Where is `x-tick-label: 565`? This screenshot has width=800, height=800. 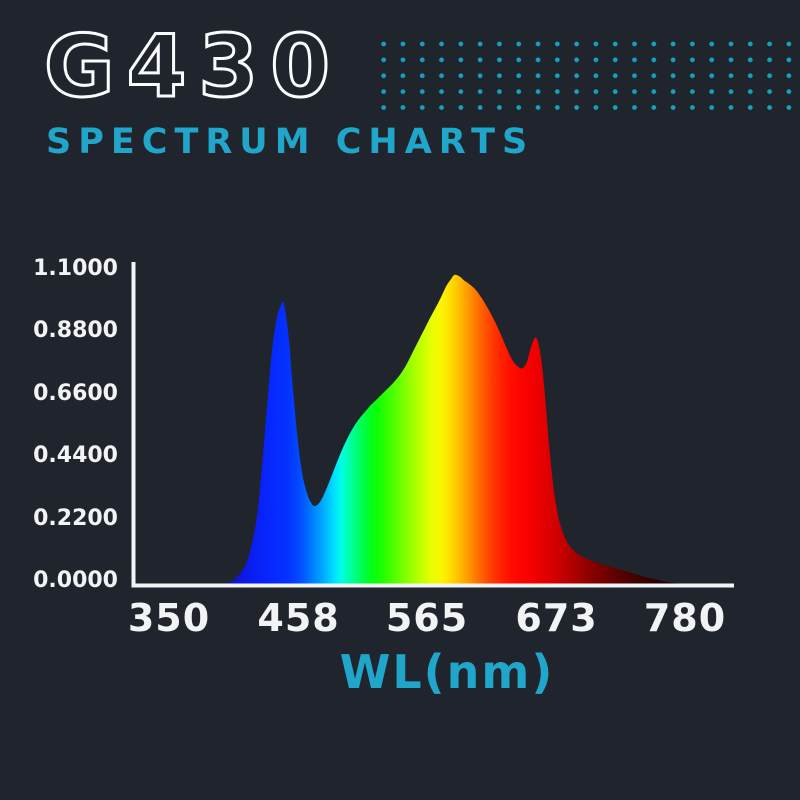 x-tick-label: 565 is located at coordinates (427, 618).